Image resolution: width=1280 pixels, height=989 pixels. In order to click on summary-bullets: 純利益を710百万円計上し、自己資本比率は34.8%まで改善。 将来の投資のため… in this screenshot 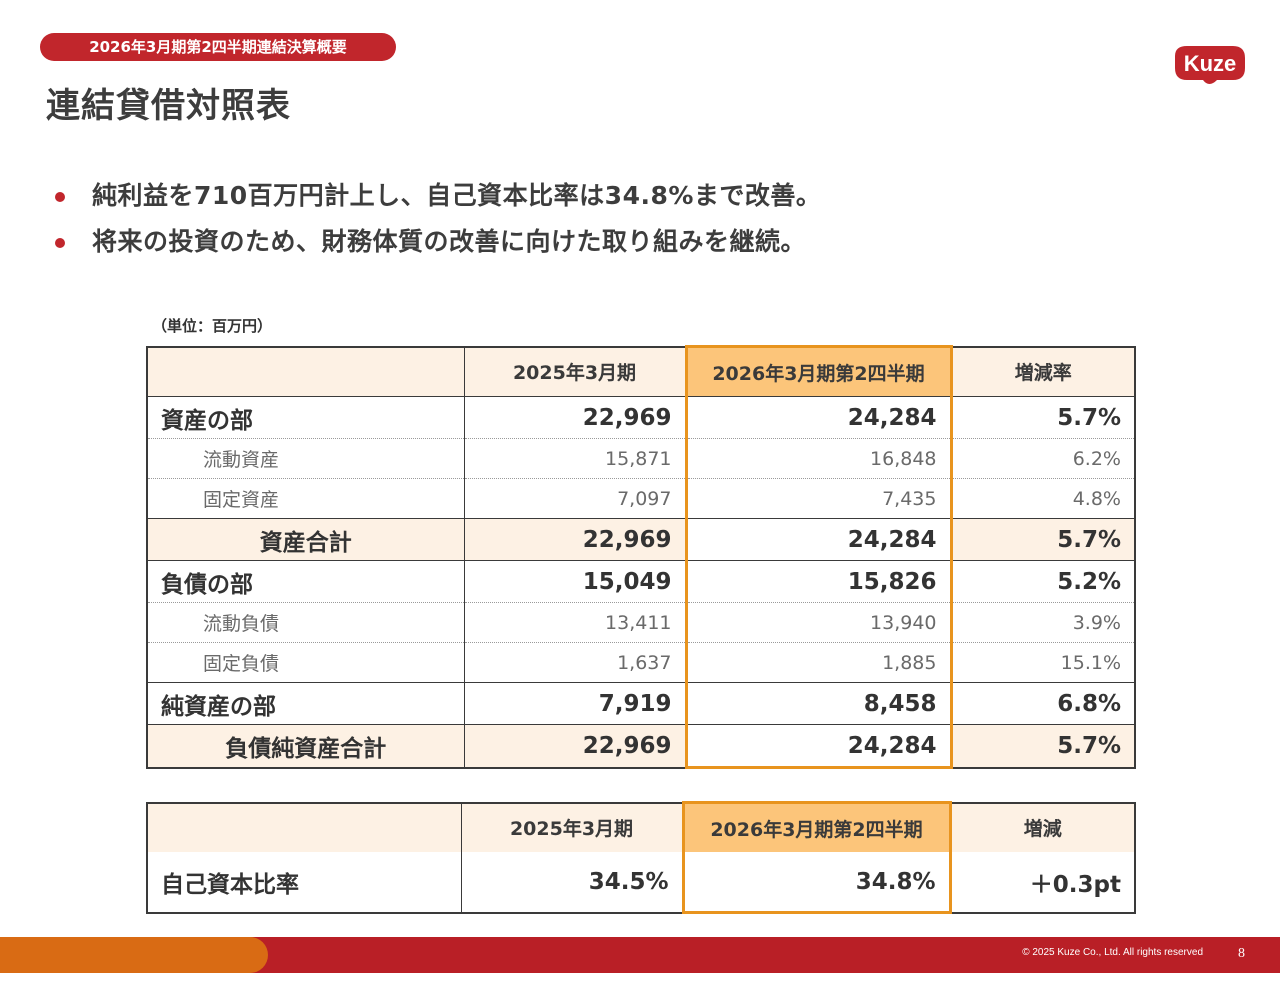, I will do `click(436, 222)`.